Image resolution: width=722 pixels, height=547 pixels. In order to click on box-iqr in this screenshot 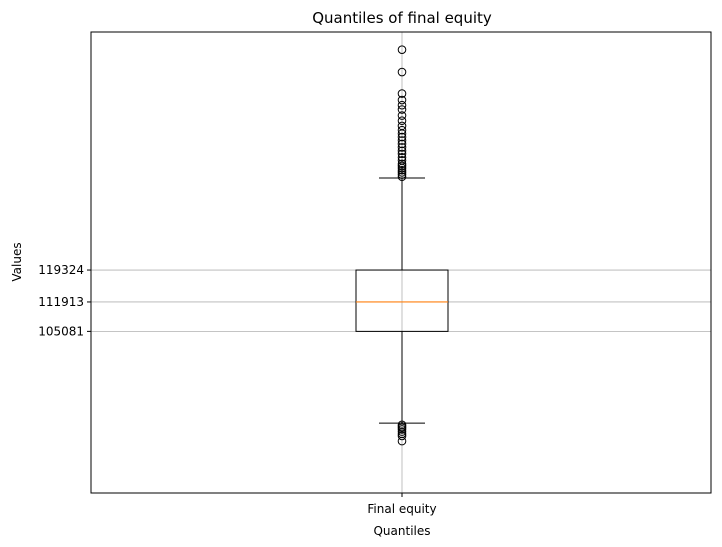, I will do `click(402, 300)`.